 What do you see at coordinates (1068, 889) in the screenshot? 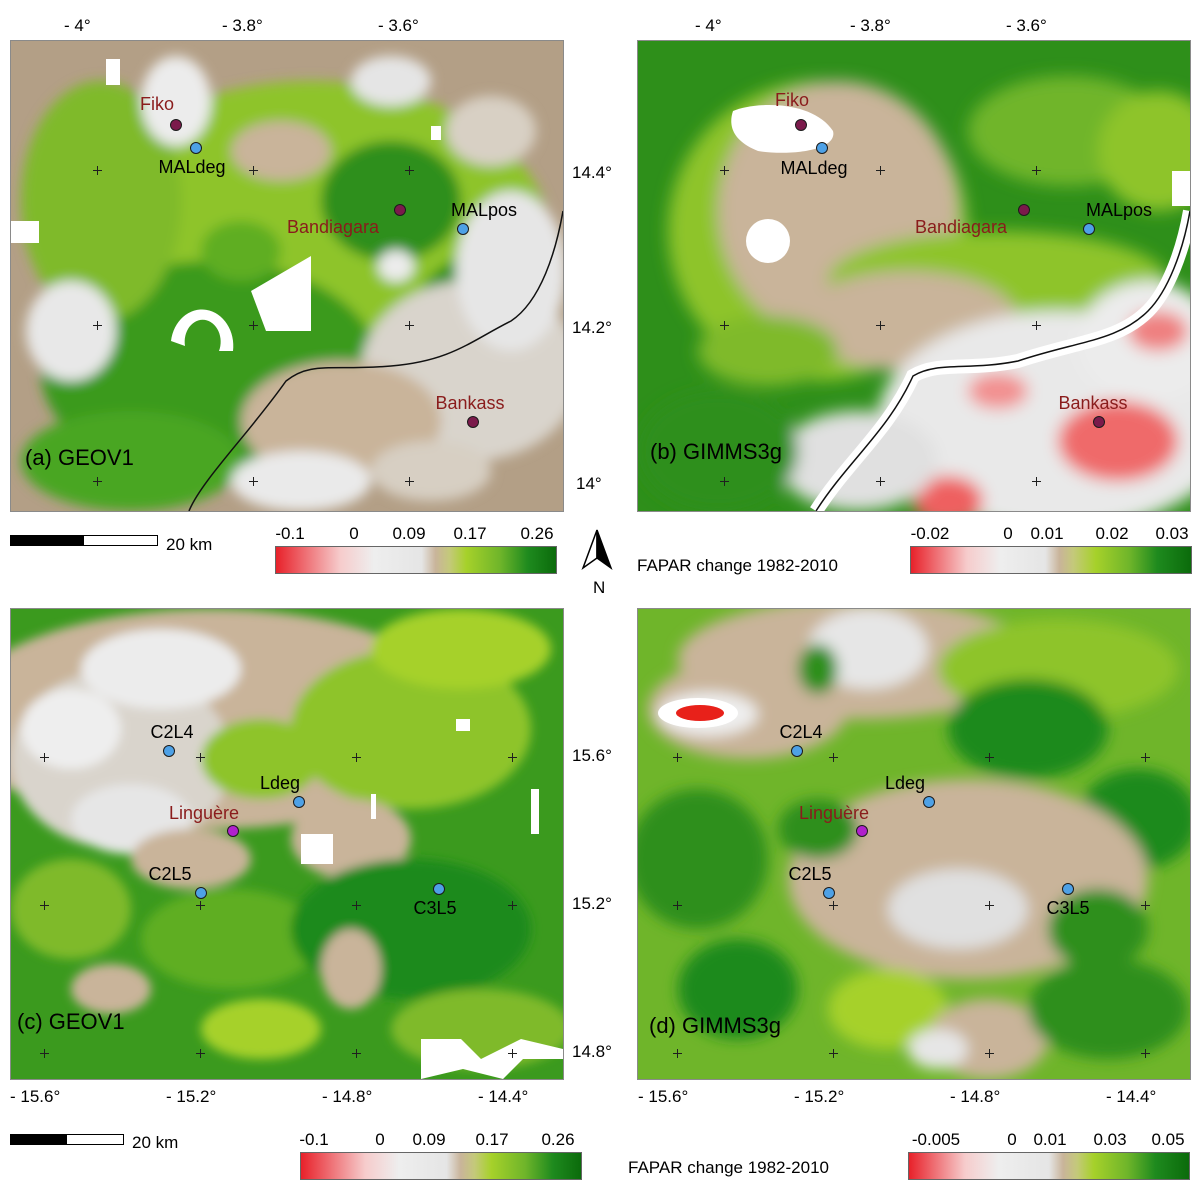
I see `site-marker-c3l5` at bounding box center [1068, 889].